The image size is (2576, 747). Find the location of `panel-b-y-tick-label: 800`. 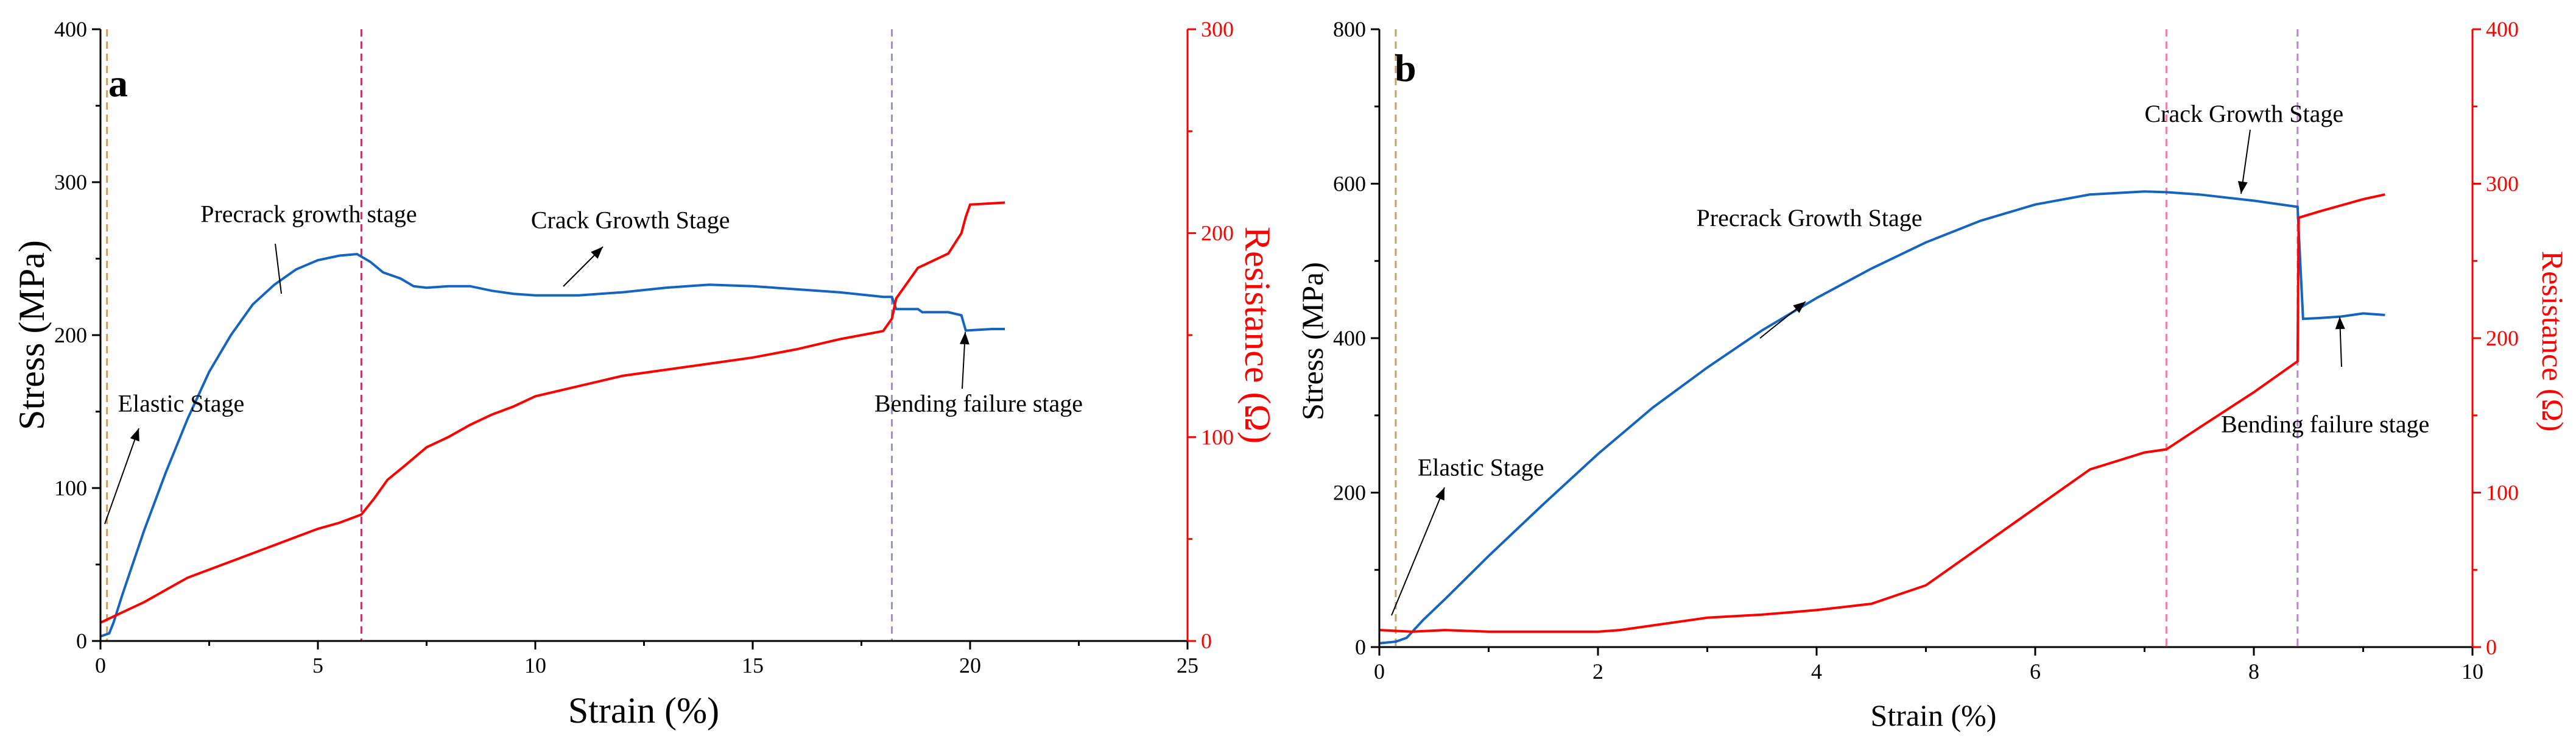

panel-b-y-tick-label: 800 is located at coordinates (1349, 29).